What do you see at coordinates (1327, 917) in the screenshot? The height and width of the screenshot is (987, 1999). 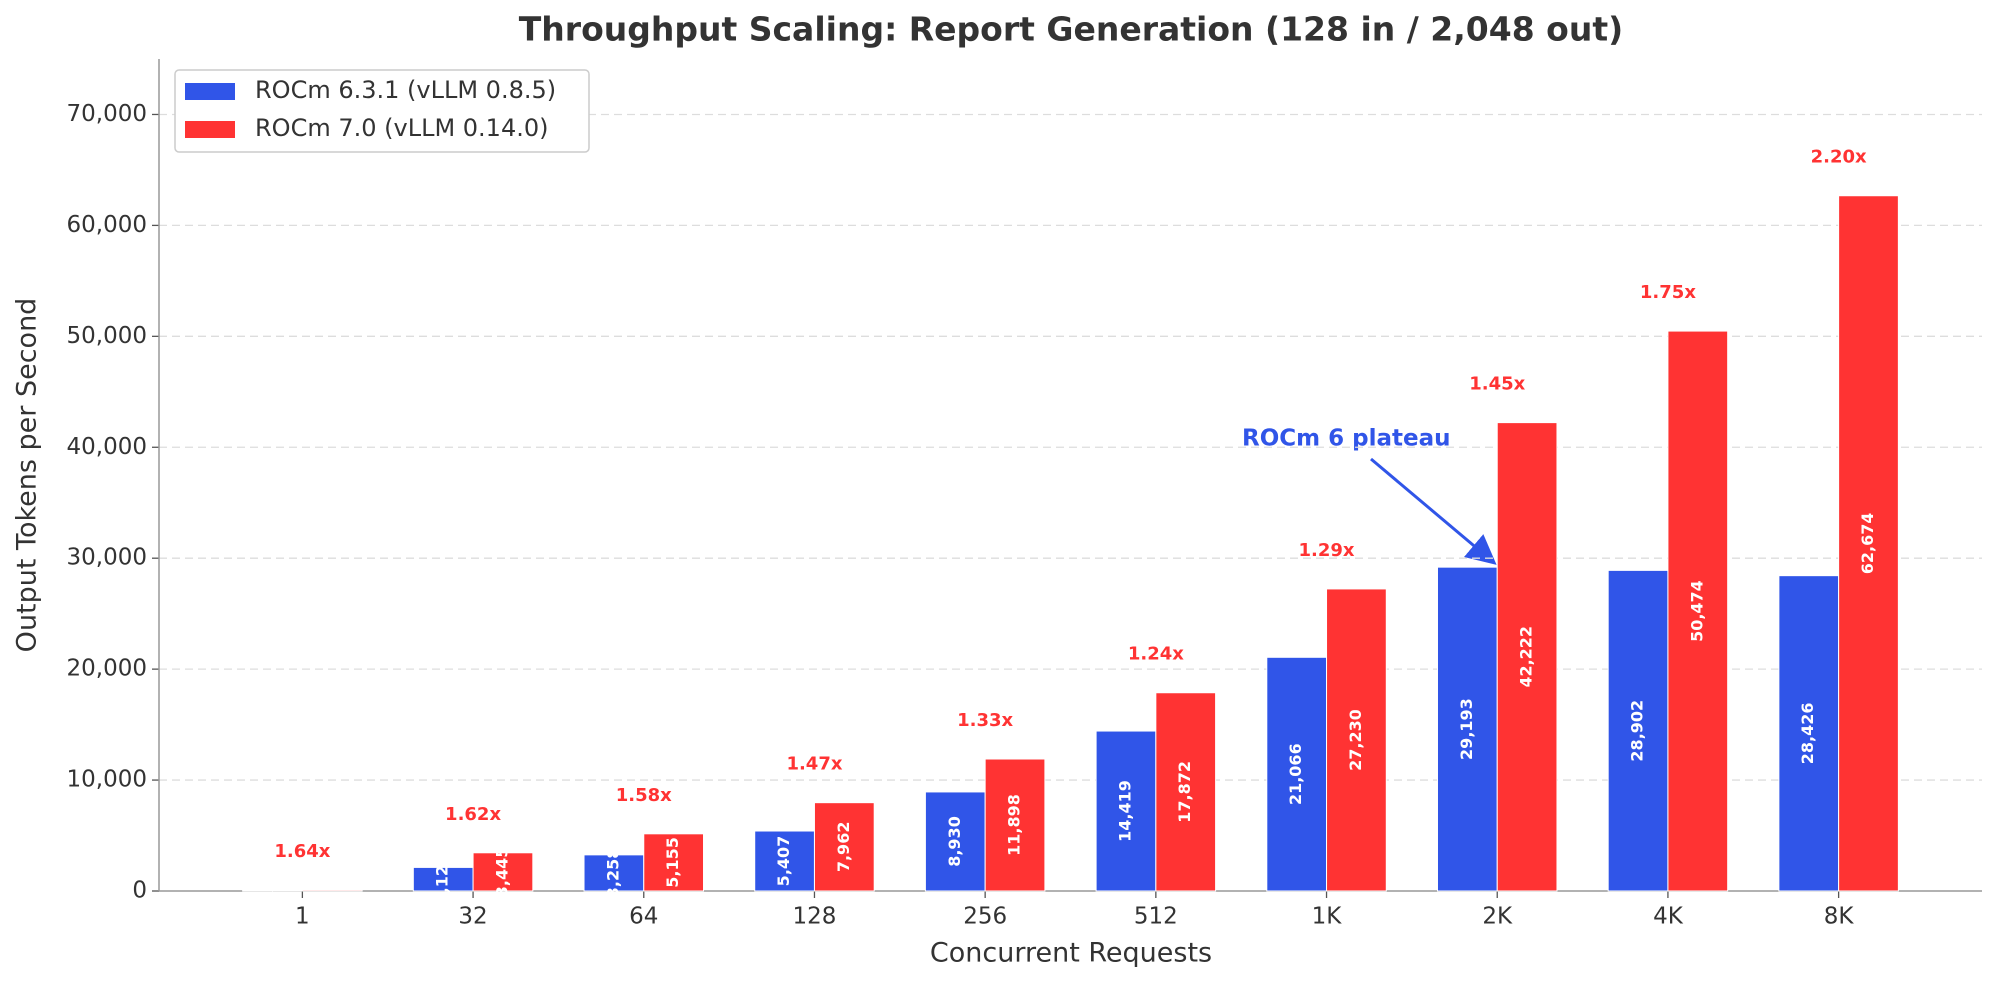 I see `x-tick-label: 1K` at bounding box center [1327, 917].